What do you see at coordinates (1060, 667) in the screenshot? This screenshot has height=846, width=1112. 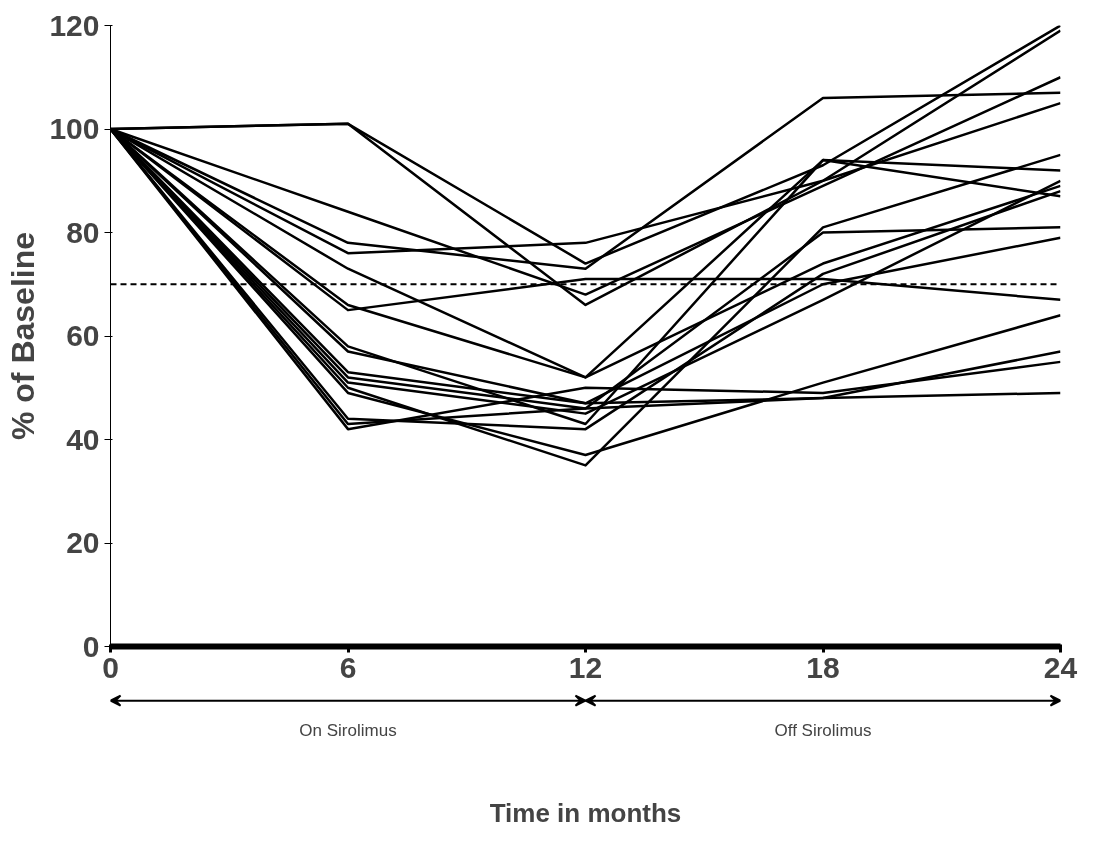 I see `x-tick-label: 24` at bounding box center [1060, 667].